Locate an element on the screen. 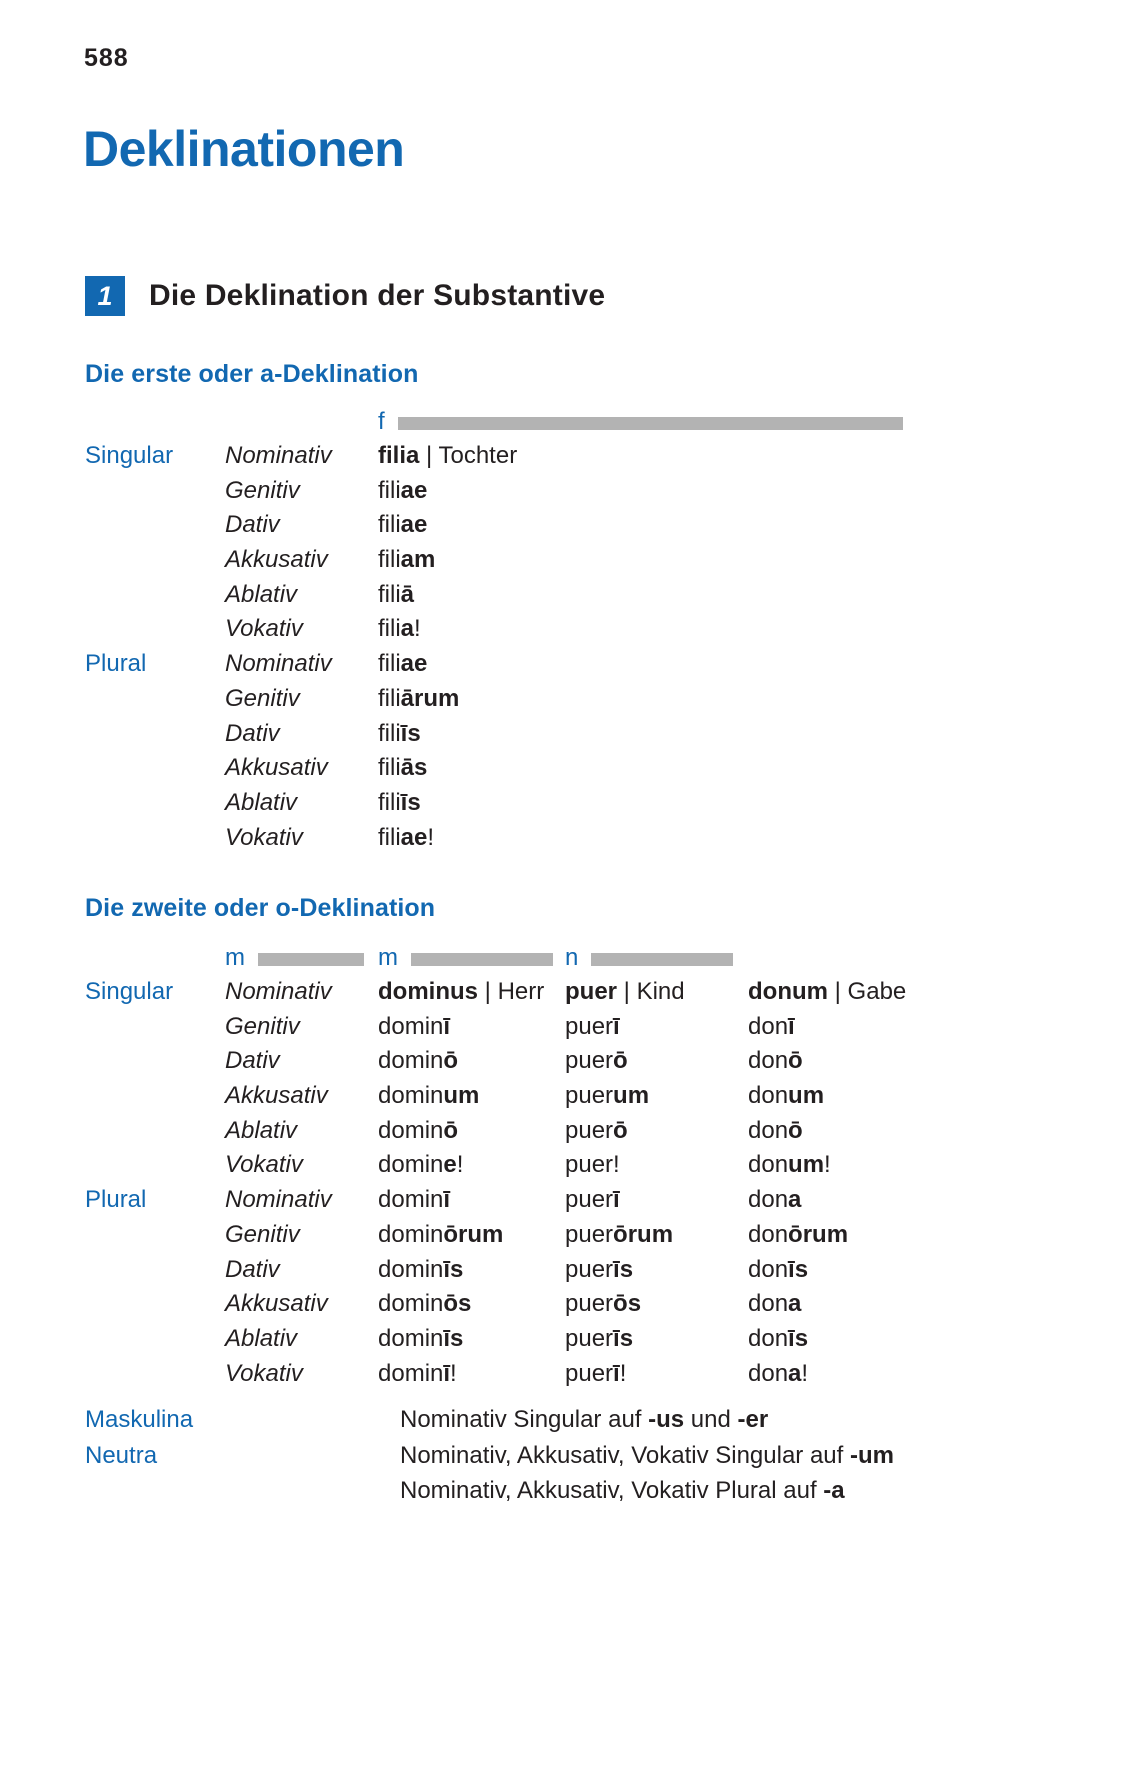  page-number: 588 is located at coordinates (106, 58).